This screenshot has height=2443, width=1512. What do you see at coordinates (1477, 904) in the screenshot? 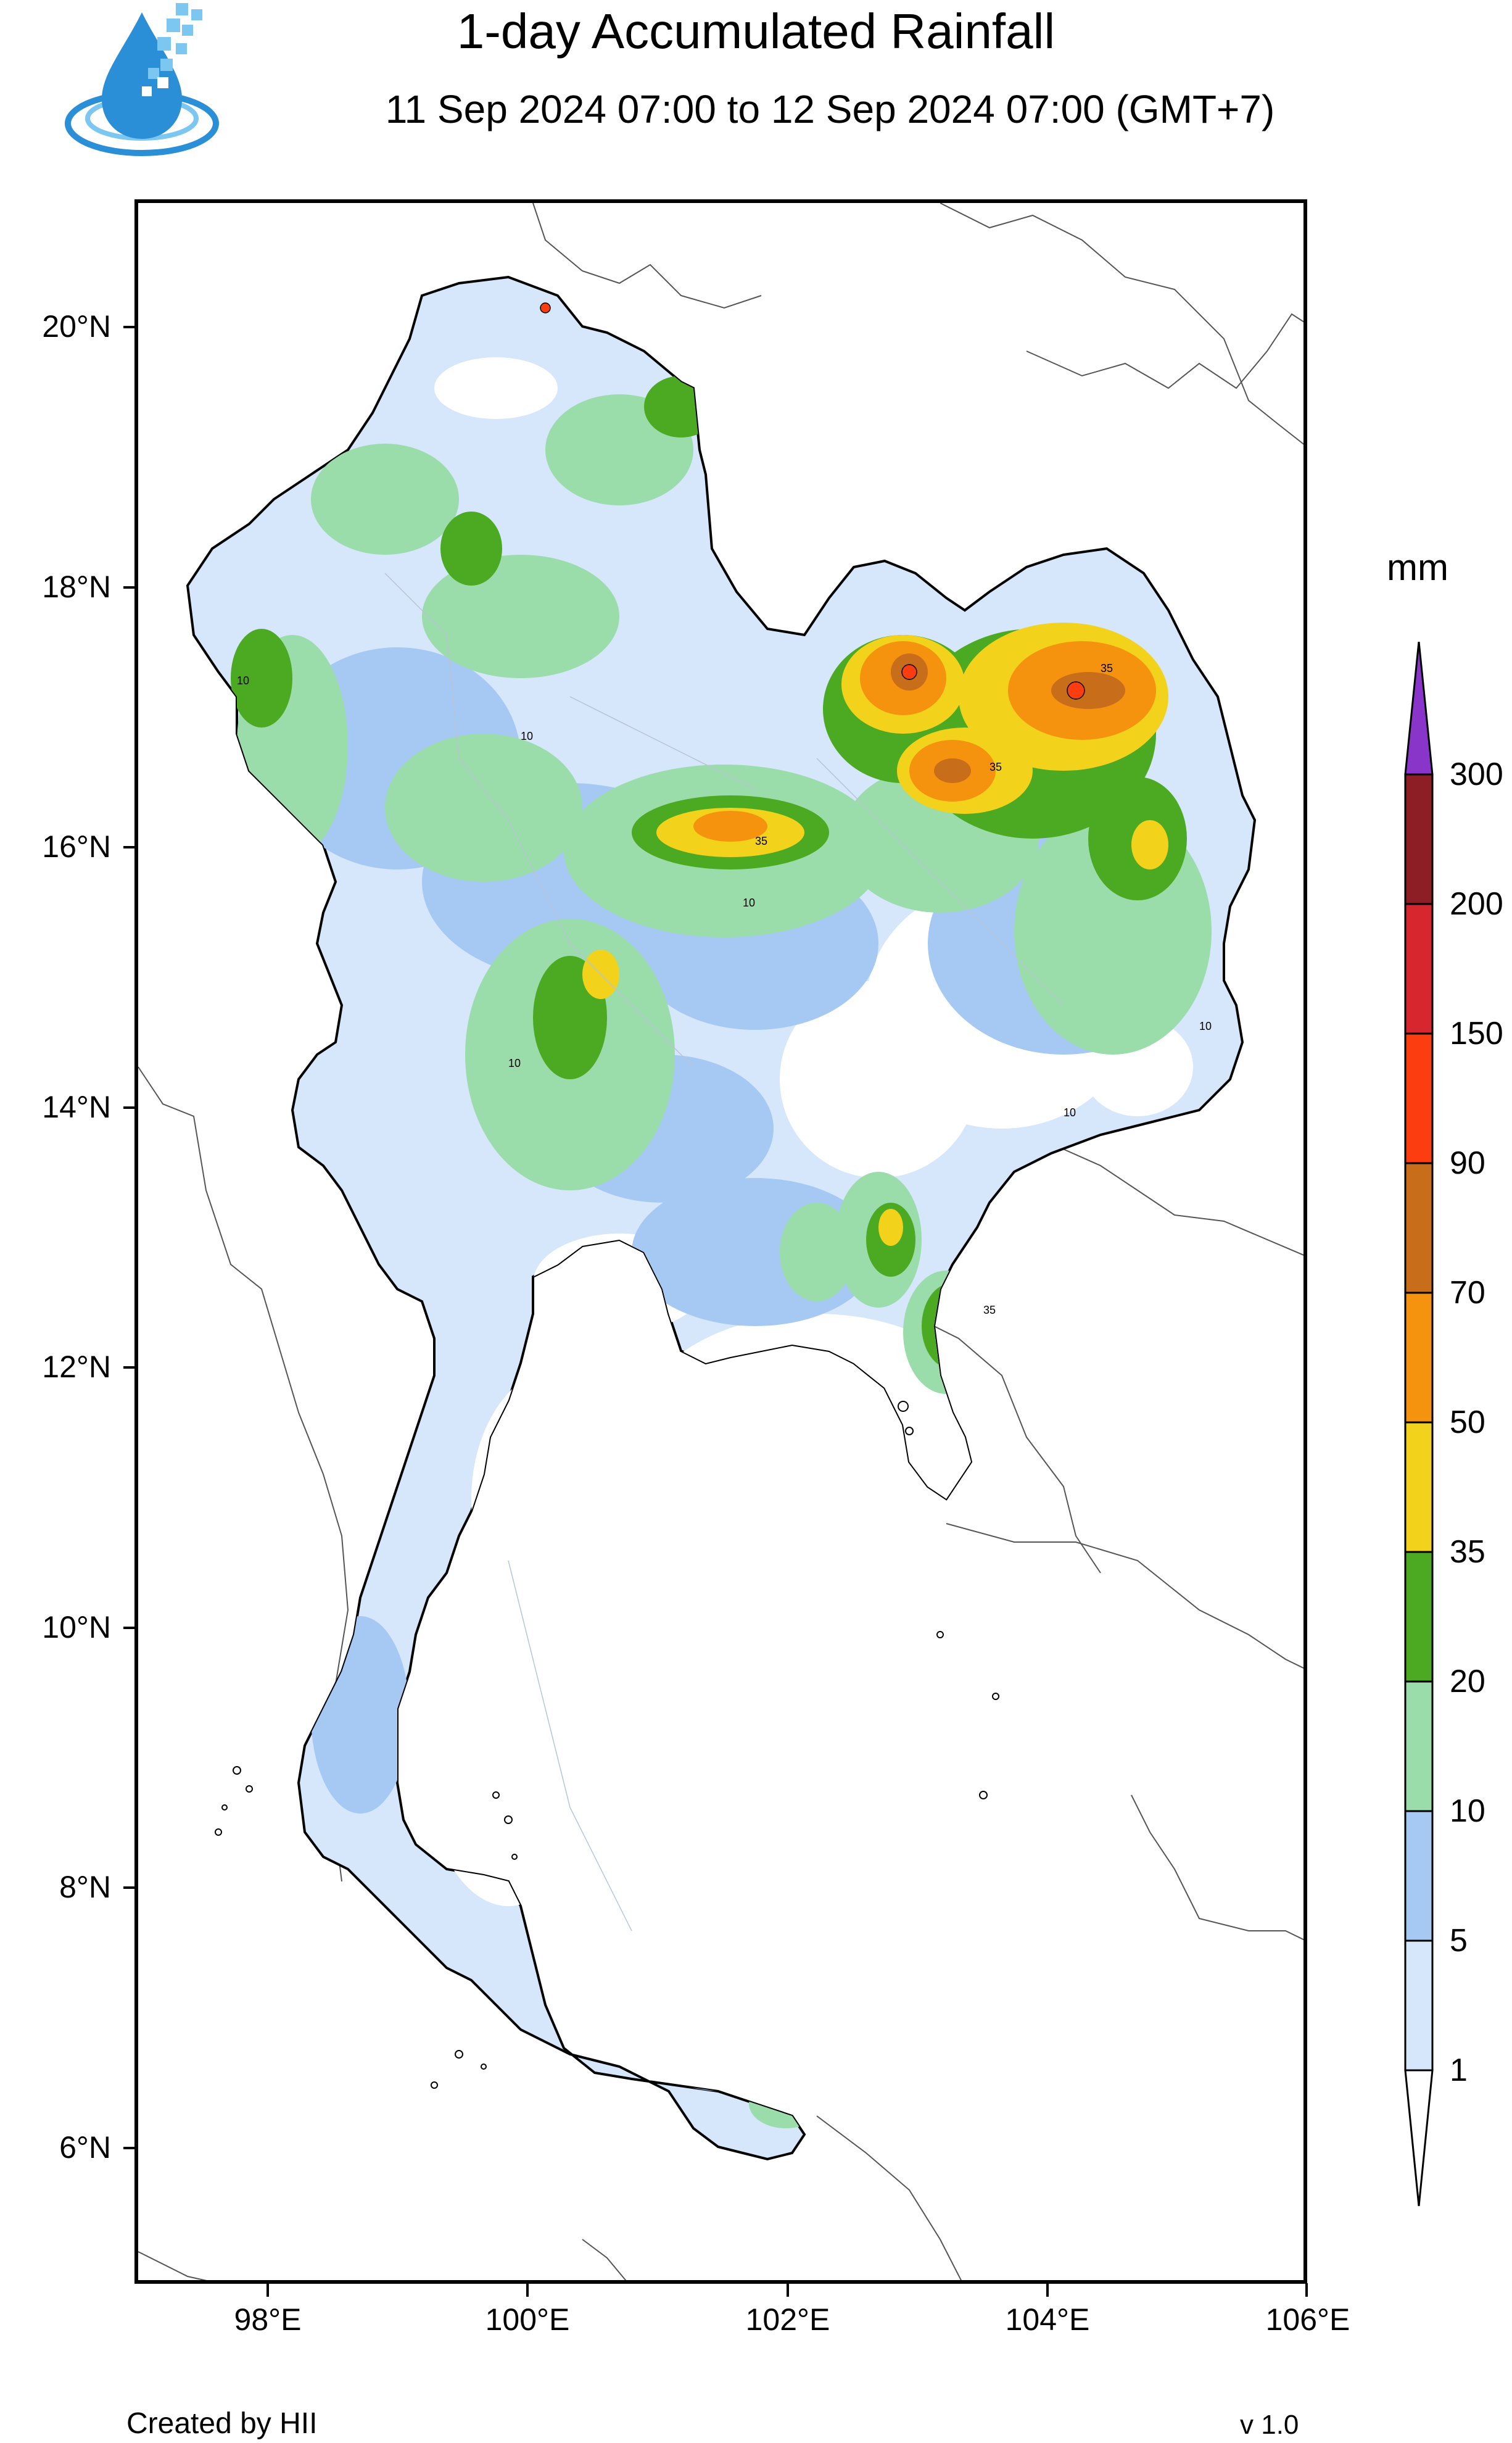
I see `legend-label: 200` at bounding box center [1477, 904].